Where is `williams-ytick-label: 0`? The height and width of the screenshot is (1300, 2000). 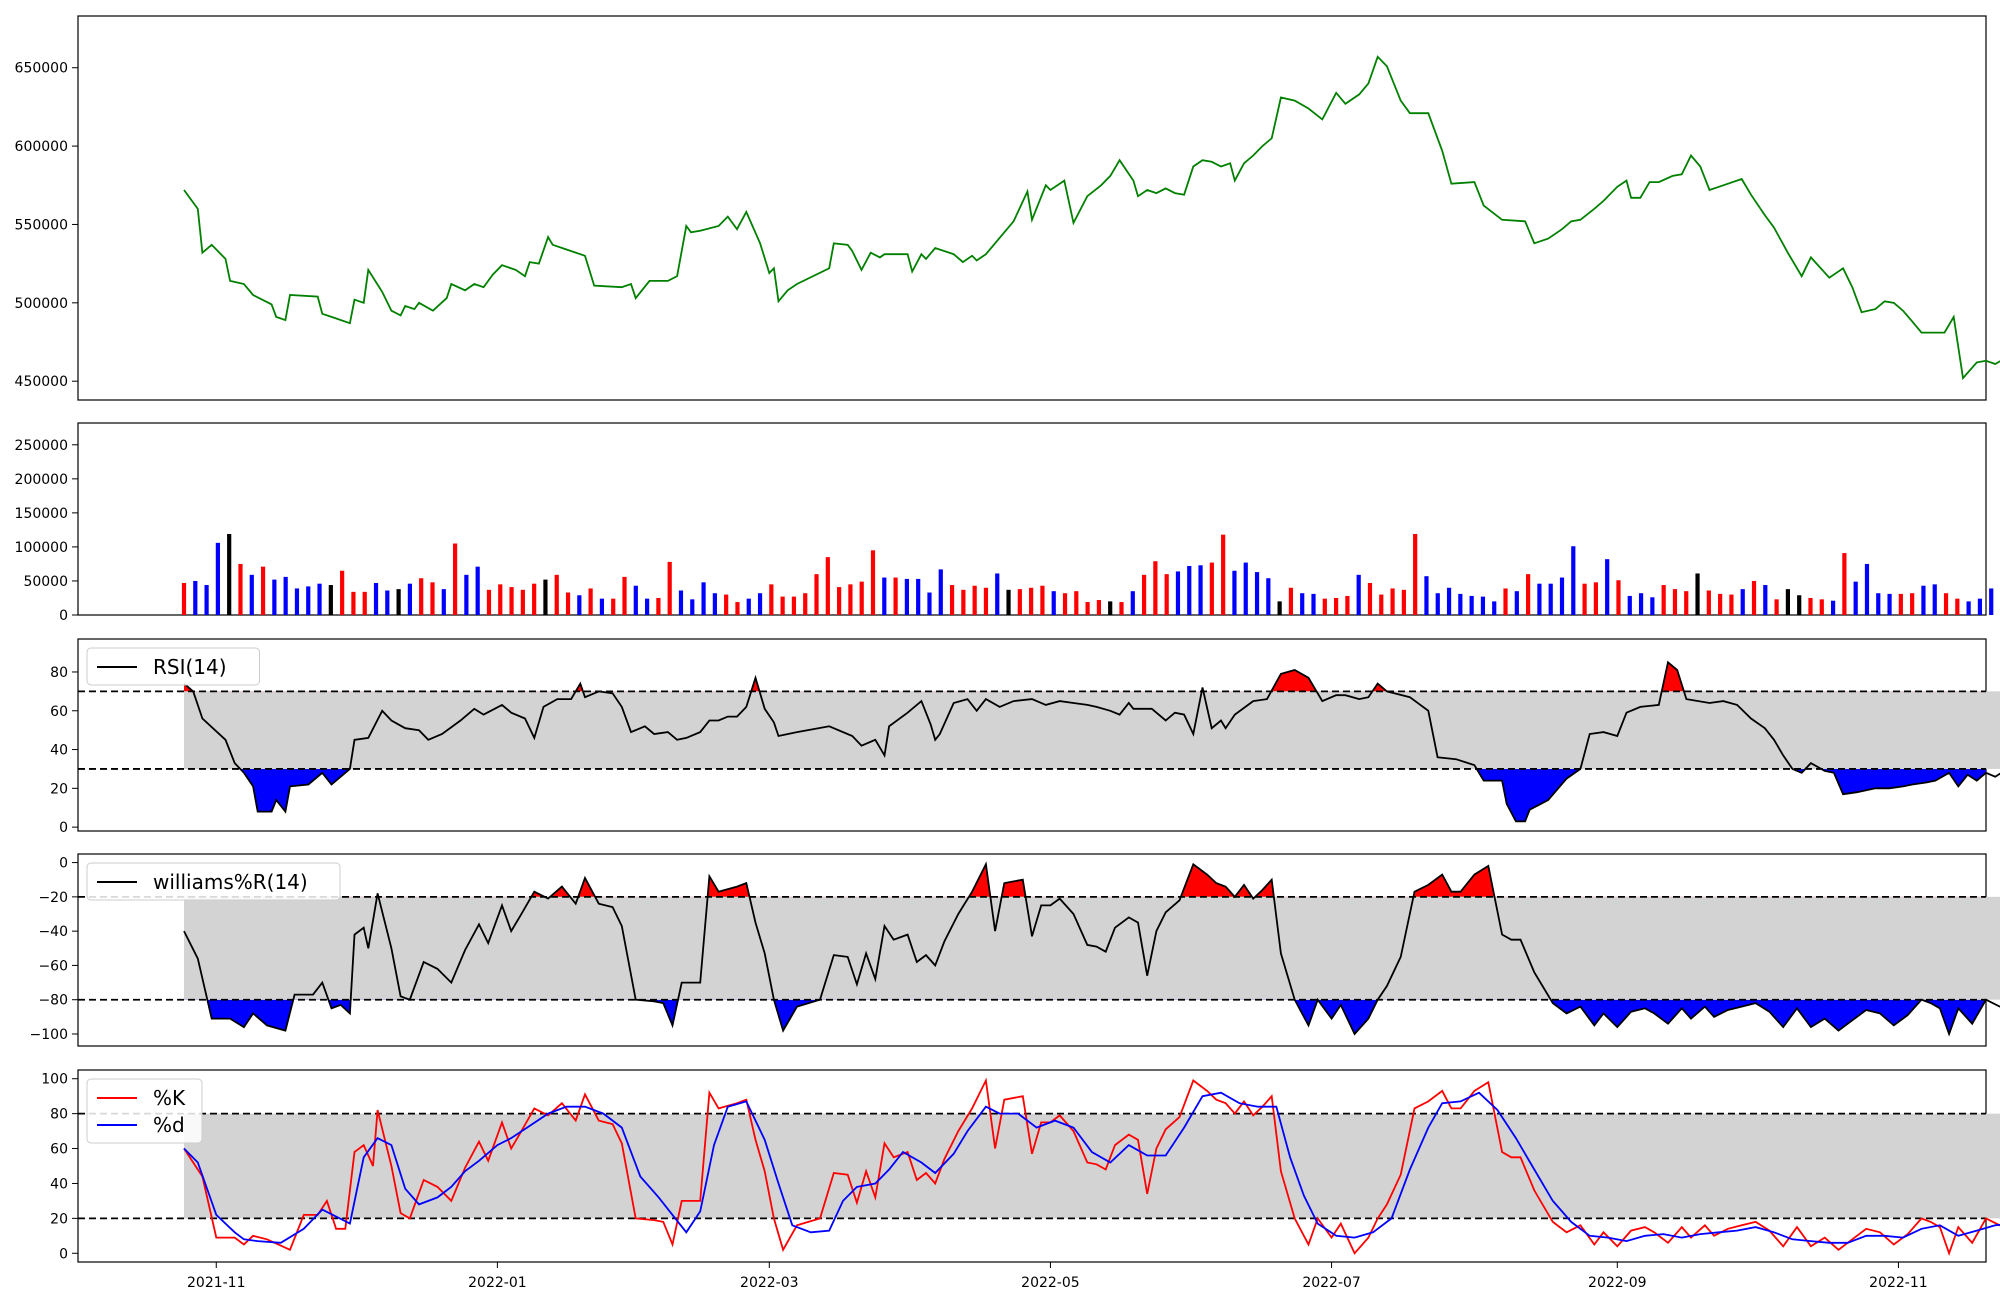
williams-ytick-label: 0 is located at coordinates (63, 864).